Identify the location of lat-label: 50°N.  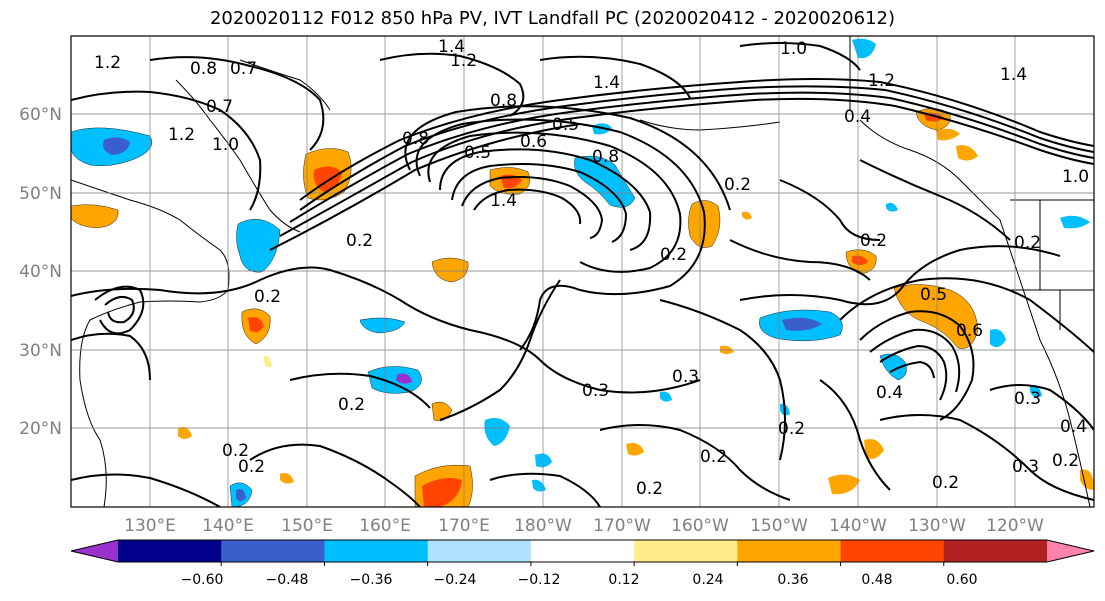
(40, 194).